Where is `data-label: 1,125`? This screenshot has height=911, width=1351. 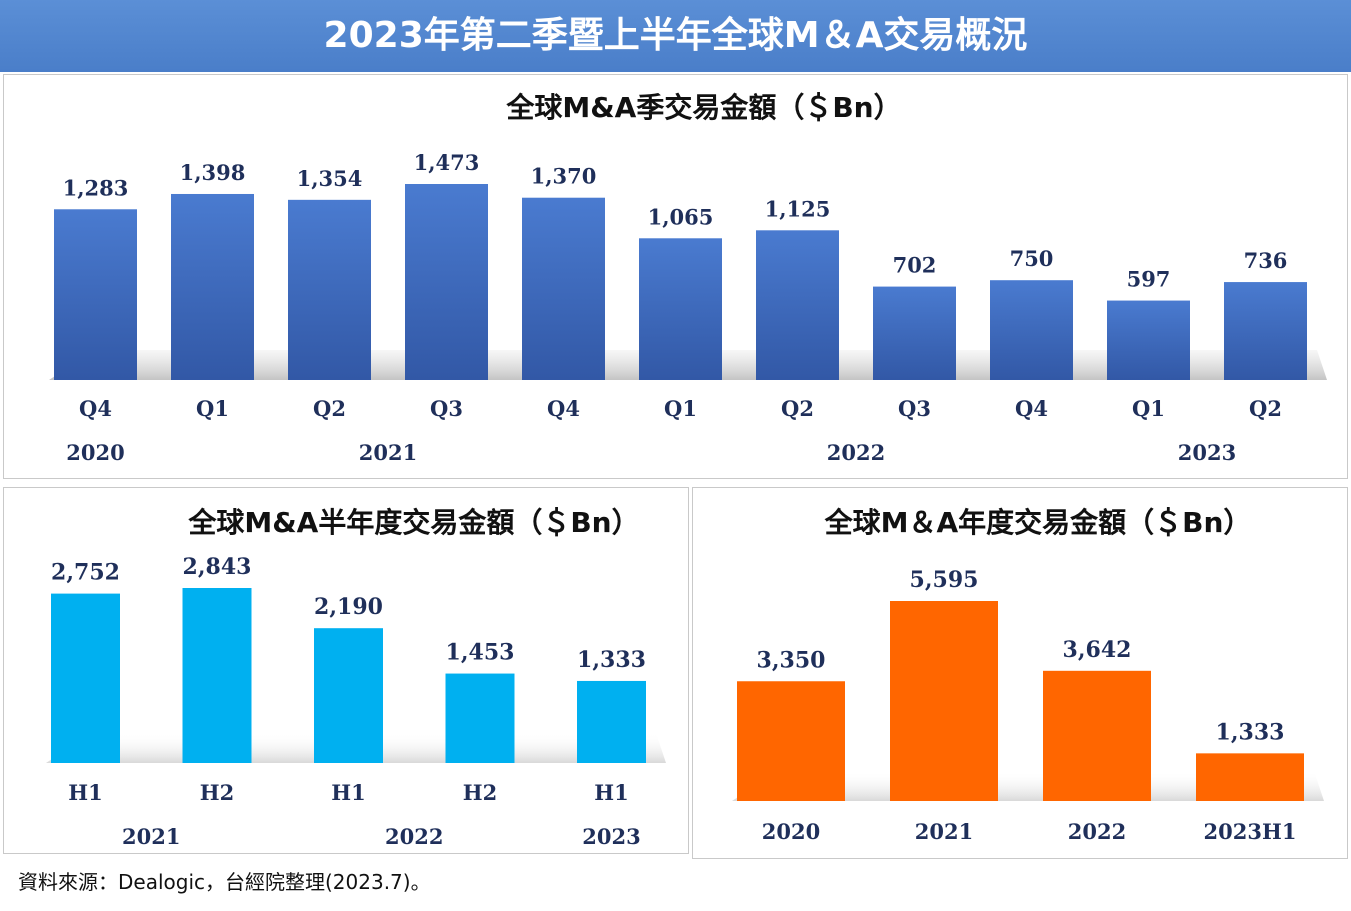 data-label: 1,125 is located at coordinates (798, 208).